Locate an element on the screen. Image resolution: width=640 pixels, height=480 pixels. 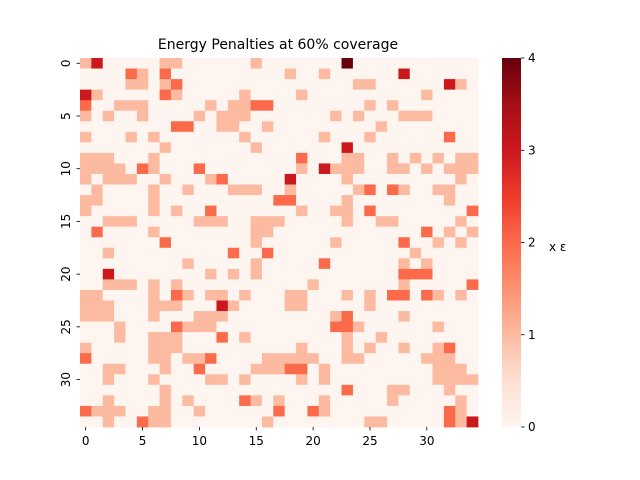
colorbar is located at coordinates (511, 242).